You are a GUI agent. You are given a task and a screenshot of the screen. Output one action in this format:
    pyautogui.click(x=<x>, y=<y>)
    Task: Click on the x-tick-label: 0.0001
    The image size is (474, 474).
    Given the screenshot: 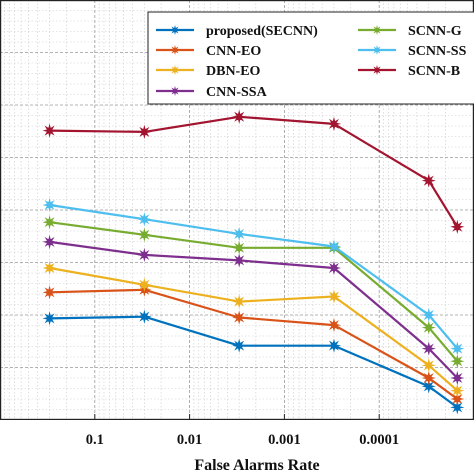 What is the action you would take?
    pyautogui.click(x=379, y=440)
    